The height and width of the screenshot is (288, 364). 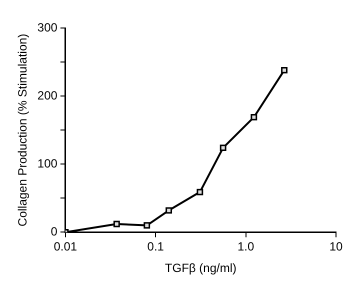 What do you see at coordinates (66, 247) in the screenshot?
I see `x-tick-label: 0.01` at bounding box center [66, 247].